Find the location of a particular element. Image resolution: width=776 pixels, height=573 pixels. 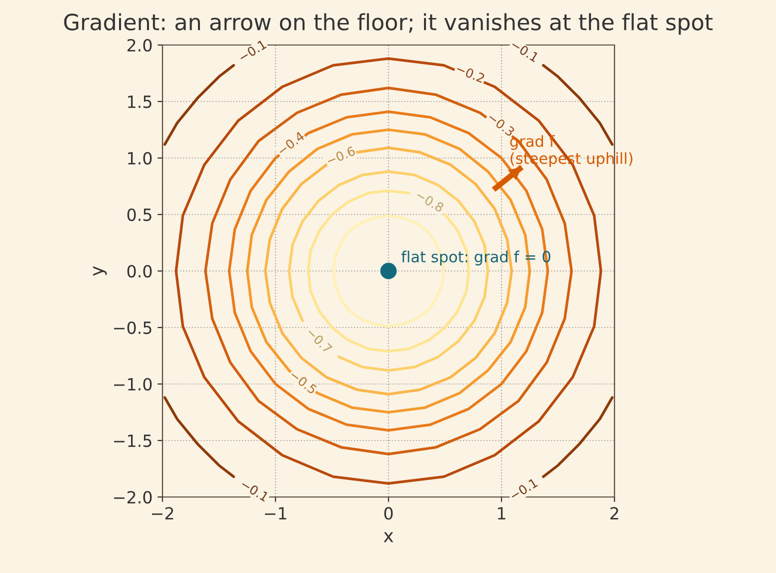

annotation: −0.7 is located at coordinates (319, 340).